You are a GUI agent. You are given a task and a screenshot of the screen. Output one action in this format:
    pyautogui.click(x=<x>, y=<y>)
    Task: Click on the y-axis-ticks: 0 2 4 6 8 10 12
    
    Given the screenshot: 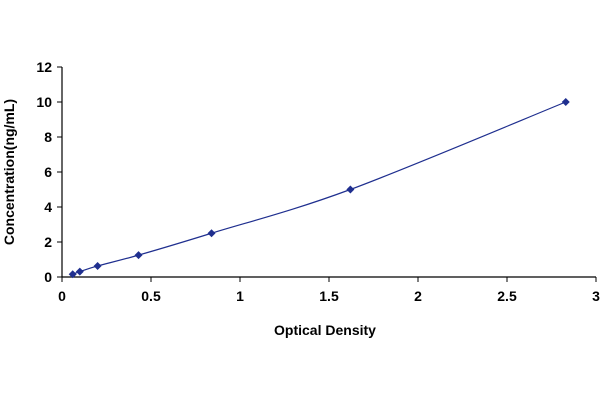 What is the action you would take?
    pyautogui.click(x=49, y=172)
    